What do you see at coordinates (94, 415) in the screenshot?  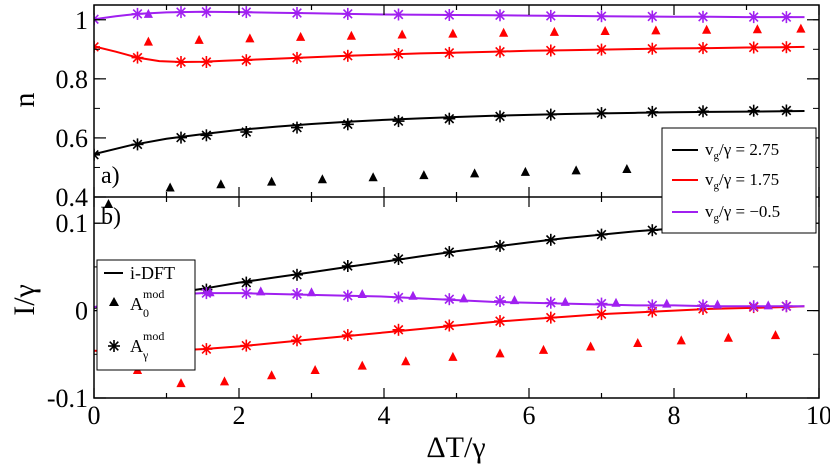 I see `x-tick-label: 0` at bounding box center [94, 415].